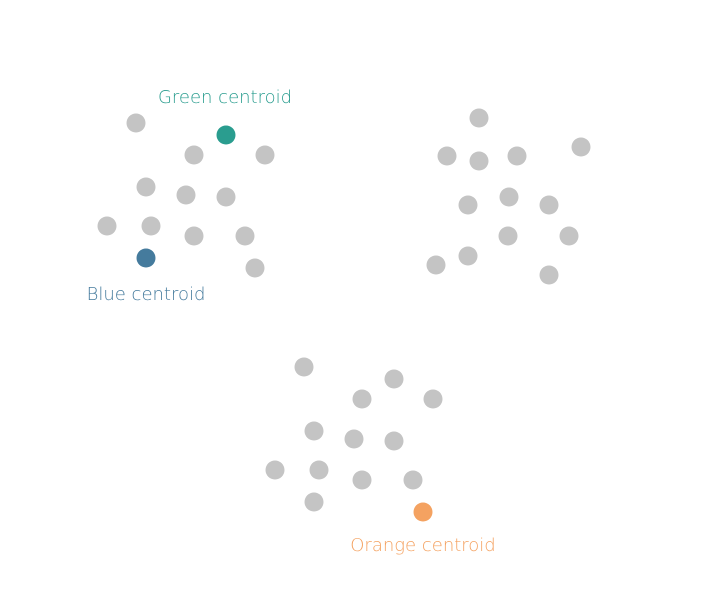 The image size is (720, 600). What do you see at coordinates (423, 512) in the screenshot?
I see `orange-centroid-marker` at bounding box center [423, 512].